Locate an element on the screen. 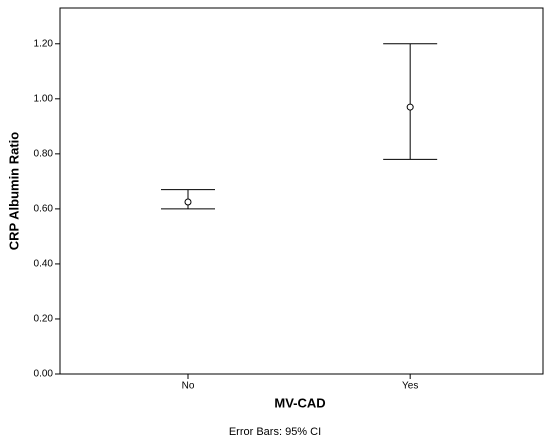 The height and width of the screenshot is (440, 550). y-tick-label: 0.20 is located at coordinates (44, 319).